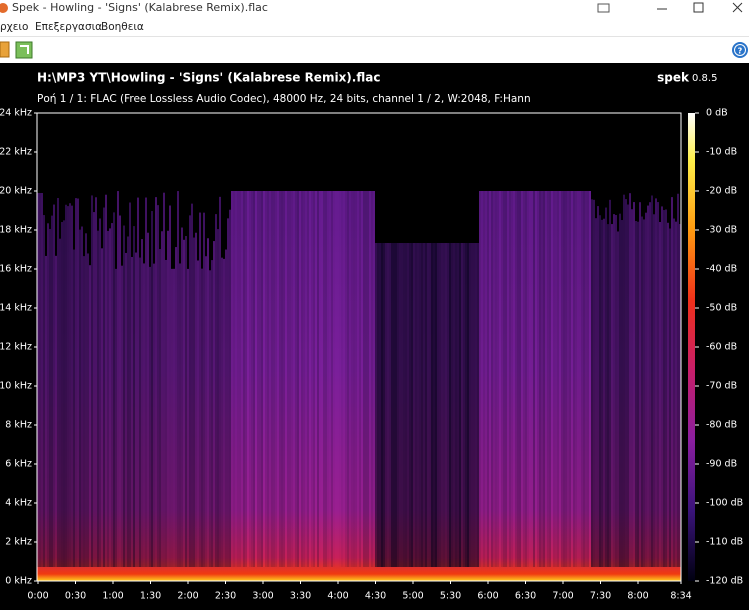  Describe the element at coordinates (740, 50) in the screenshot. I see `help-button: ?` at that location.